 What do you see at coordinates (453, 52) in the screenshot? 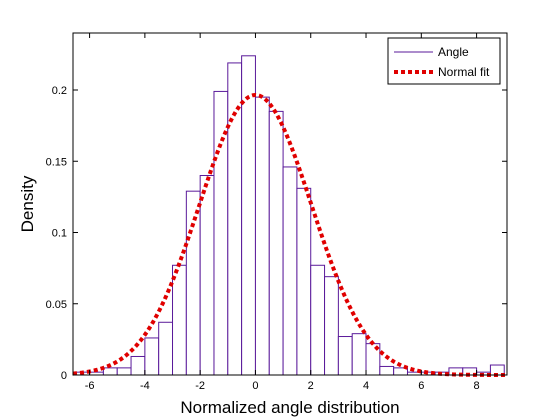
I see `legend-label-angle: Angle` at bounding box center [453, 52].